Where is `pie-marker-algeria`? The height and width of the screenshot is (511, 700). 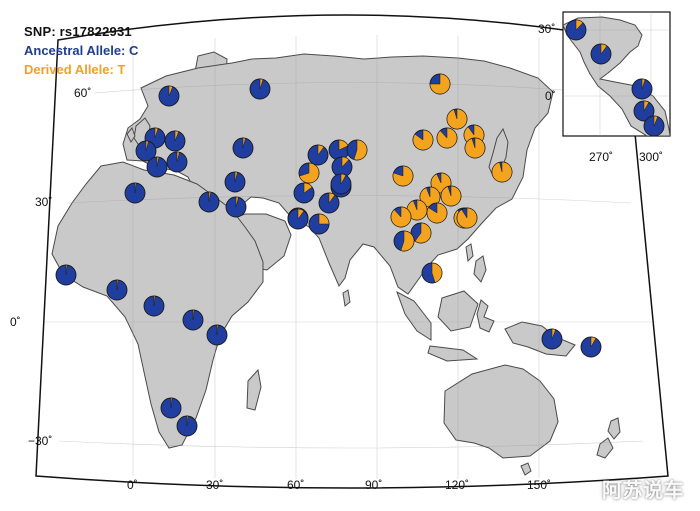
pie-marker-algeria is located at coordinates (135, 193).